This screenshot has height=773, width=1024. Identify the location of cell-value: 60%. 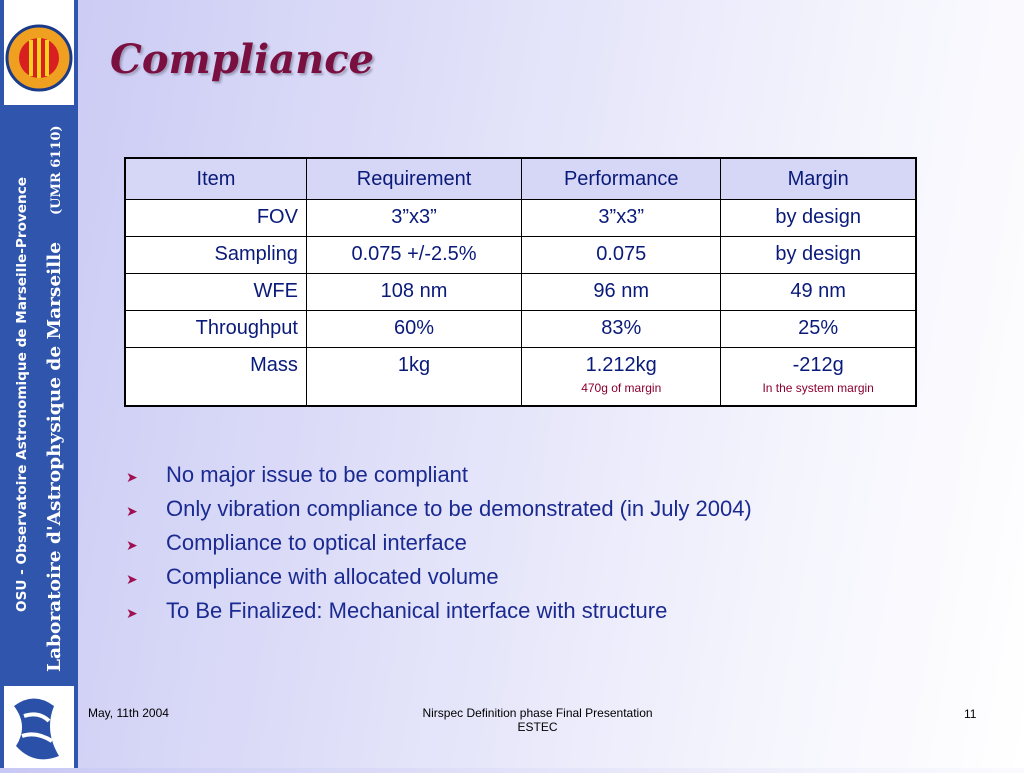
(414, 328).